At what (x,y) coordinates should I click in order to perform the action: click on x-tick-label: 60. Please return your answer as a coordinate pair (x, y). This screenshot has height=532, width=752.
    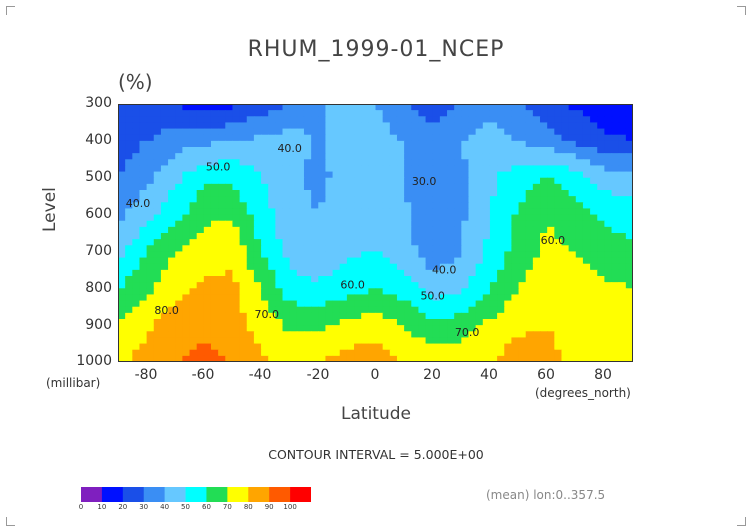
    Looking at the image, I should click on (546, 375).